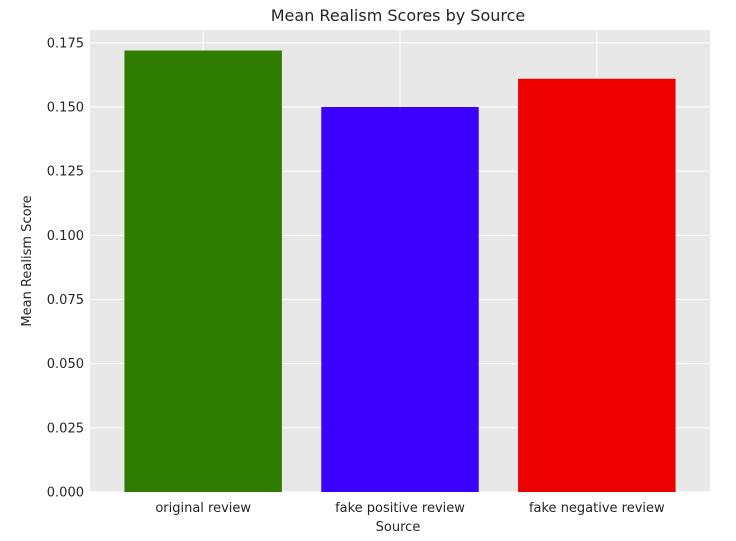 This screenshot has width=736, height=541. What do you see at coordinates (398, 527) in the screenshot?
I see `x-axis-label: Source` at bounding box center [398, 527].